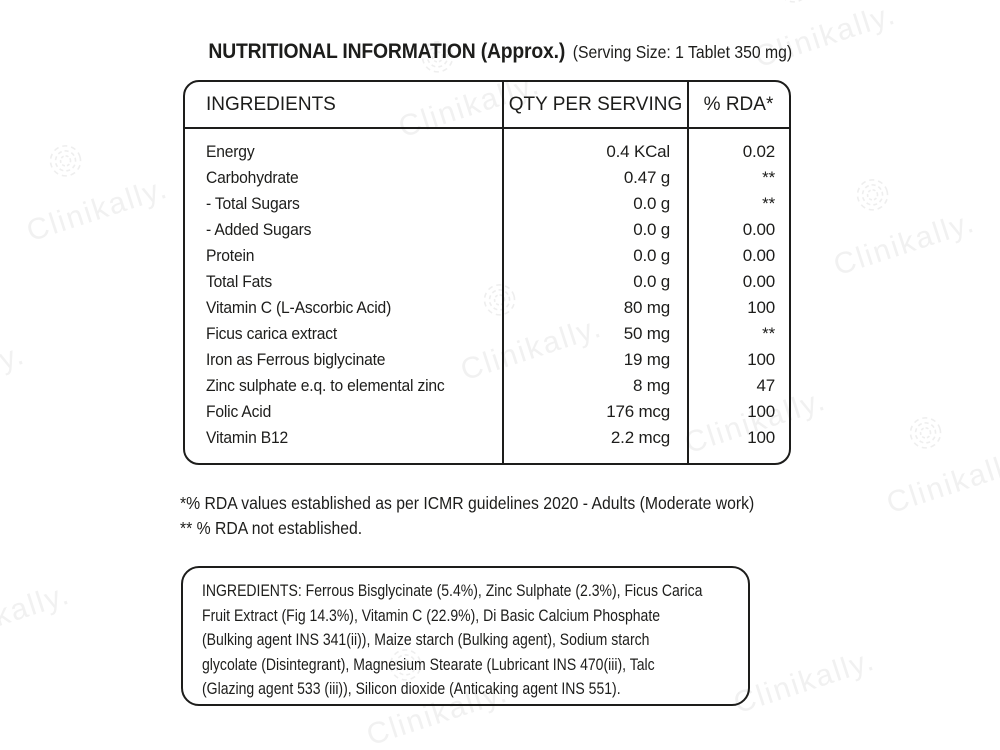 Image resolution: width=1000 pixels, height=750 pixels. I want to click on ingredient-name: Protein, so click(344, 256).